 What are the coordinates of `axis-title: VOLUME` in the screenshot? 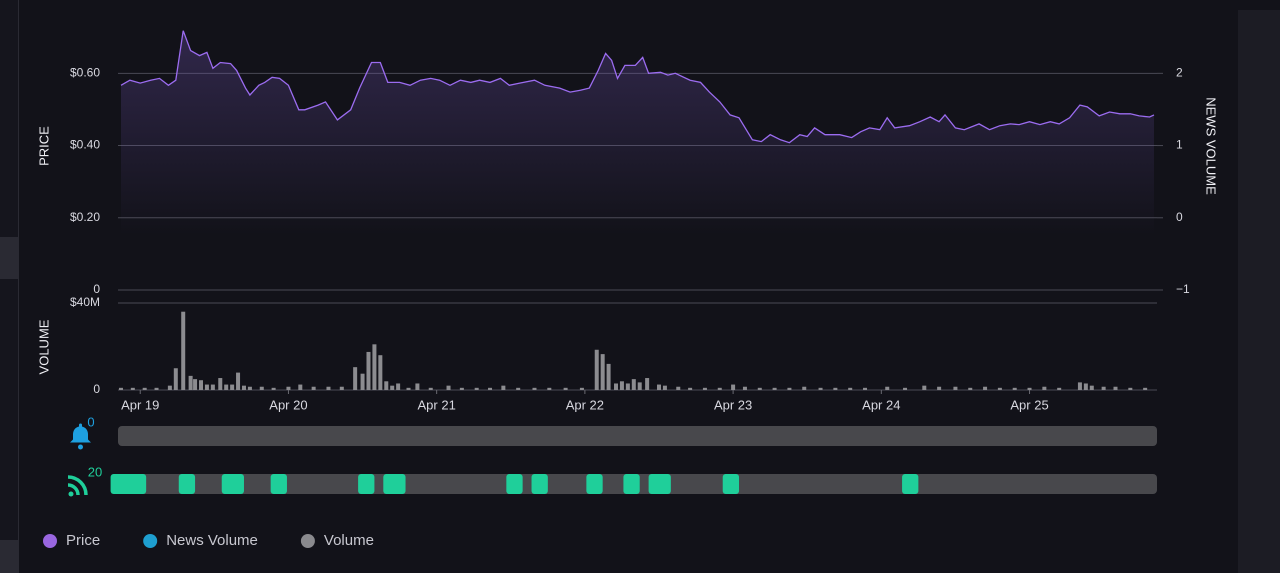 It's located at (43, 346).